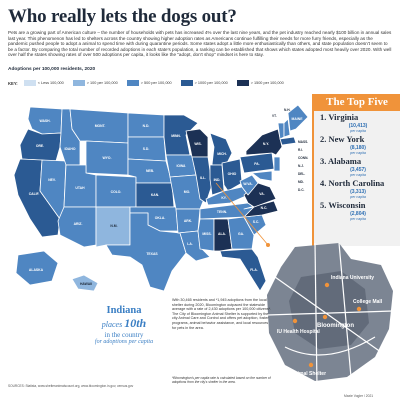 The height and width of the screenshot is (401, 400). I want to click on label-nd: N.D., so click(146, 126).